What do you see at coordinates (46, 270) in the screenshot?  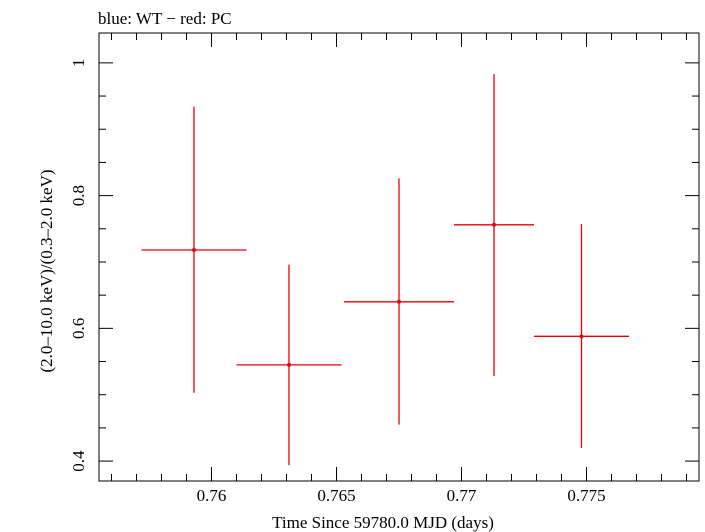 I see `y-axis-label: (2.0–10.0 keV)/(0.3–2.0 keV)` at bounding box center [46, 270].